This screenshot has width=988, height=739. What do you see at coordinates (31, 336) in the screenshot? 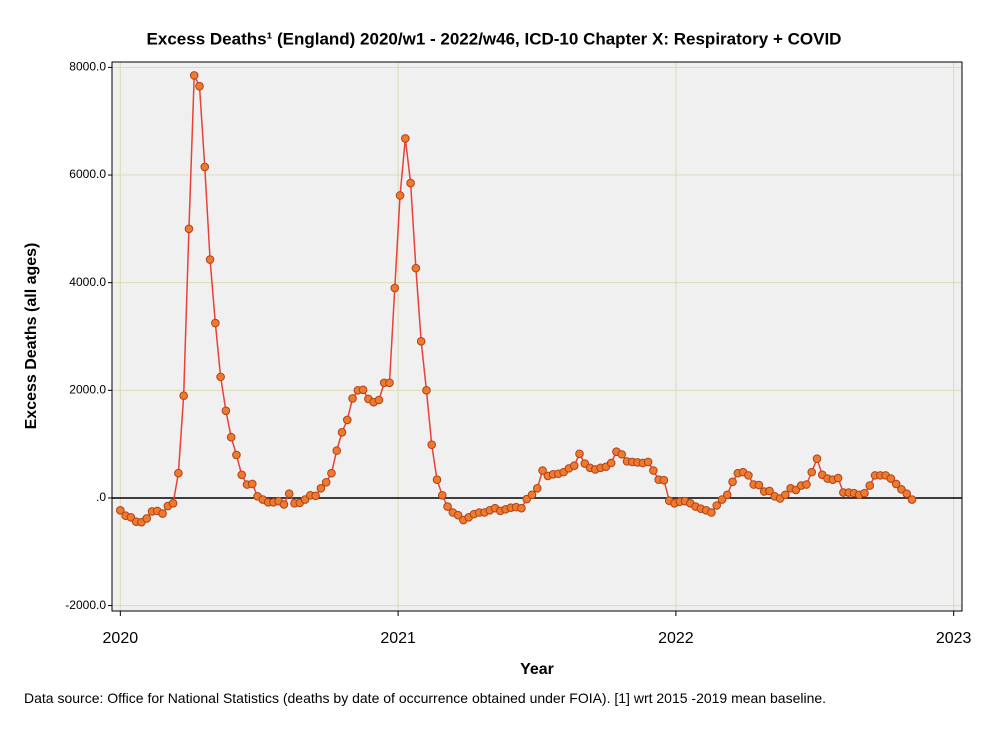
I see `y-axis-label: Excess Deaths (all ages)` at bounding box center [31, 336].